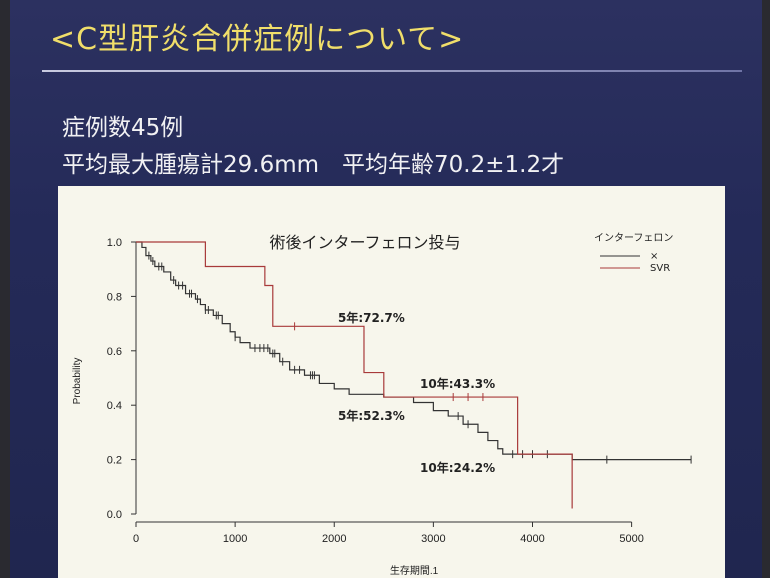 Image resolution: width=770 pixels, height=578 pixels. Describe the element at coordinates (371, 317) in the screenshot. I see `annotation-svr-5yr: 5年:72.7%` at that location.